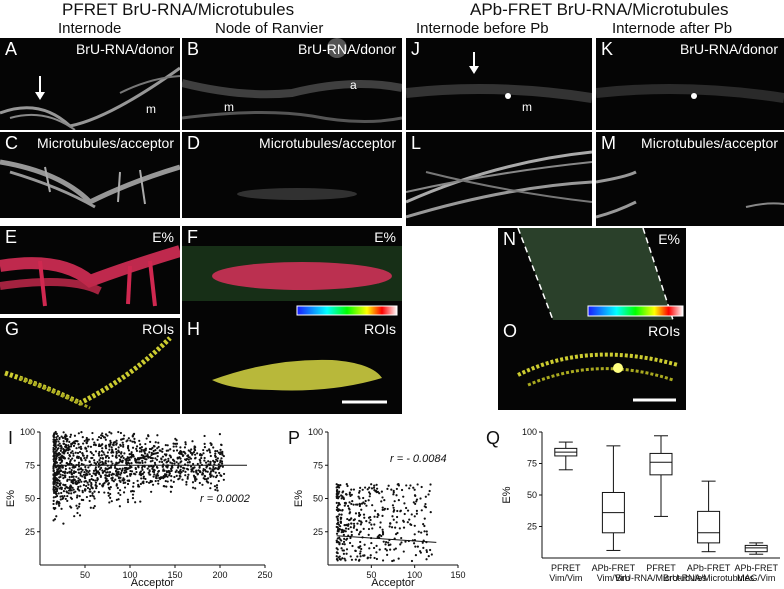 The width and height of the screenshot is (784, 589). I want to click on panel-e-image, so click(90, 276).